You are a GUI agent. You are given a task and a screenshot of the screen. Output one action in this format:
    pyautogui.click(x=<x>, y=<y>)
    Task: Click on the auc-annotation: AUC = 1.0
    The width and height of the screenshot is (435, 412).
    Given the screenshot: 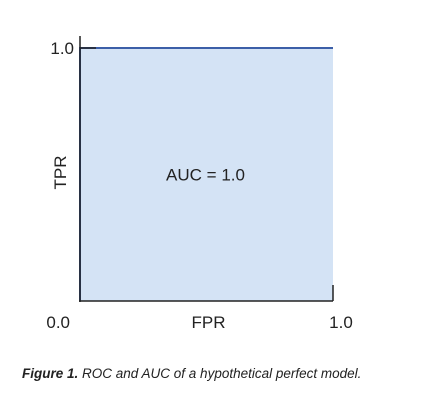 What is the action you would take?
    pyautogui.click(x=205, y=175)
    